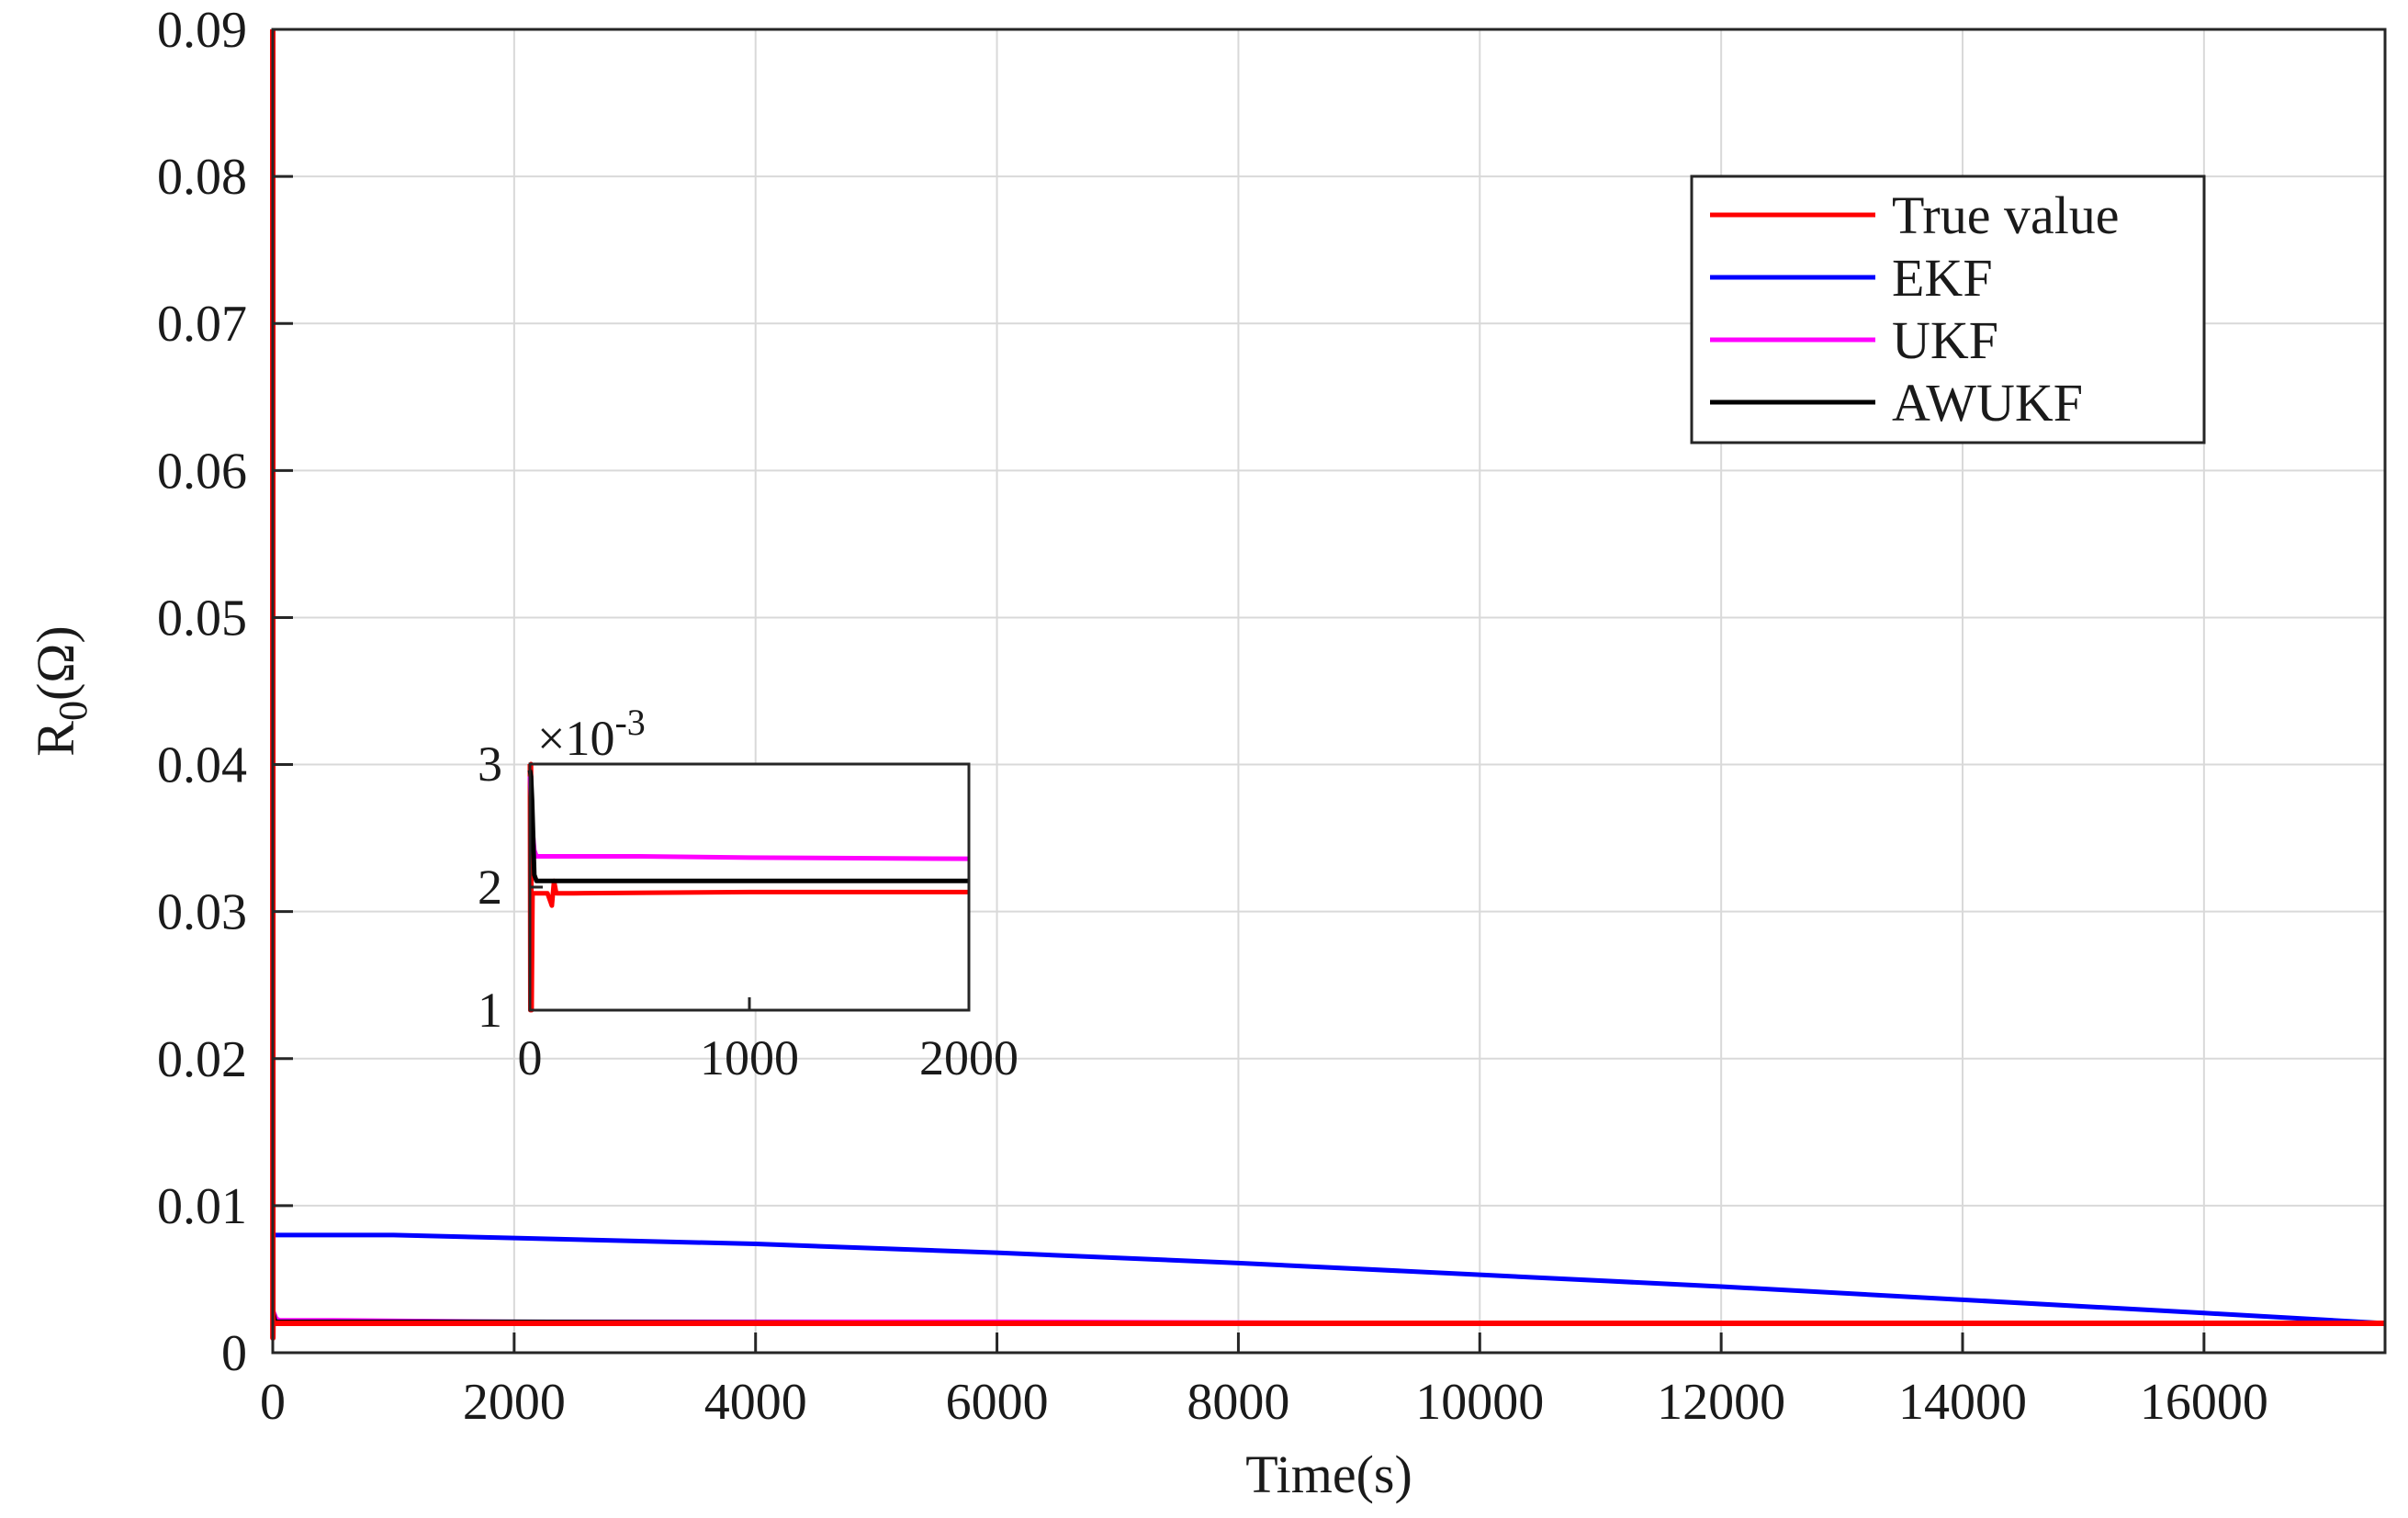  I want to click on y-axis-title-base: R, so click(55, 739).